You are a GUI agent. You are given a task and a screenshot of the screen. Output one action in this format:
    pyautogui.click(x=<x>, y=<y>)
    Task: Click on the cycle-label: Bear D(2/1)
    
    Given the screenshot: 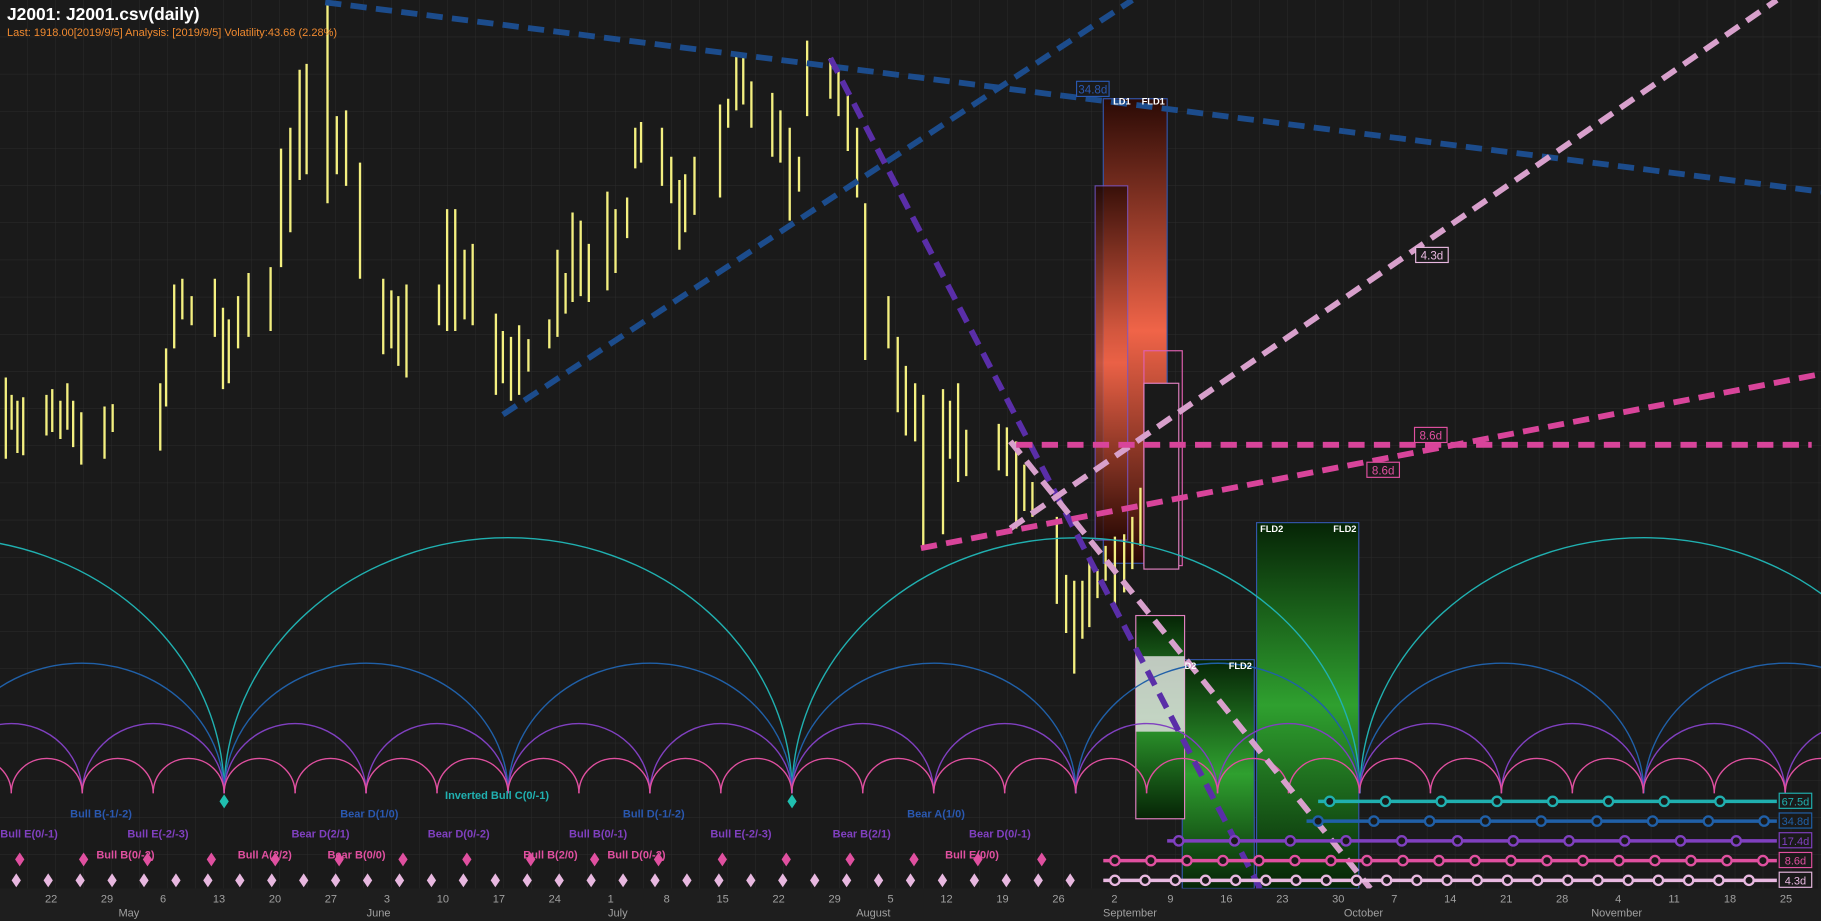 What is the action you would take?
    pyautogui.click(x=320, y=834)
    